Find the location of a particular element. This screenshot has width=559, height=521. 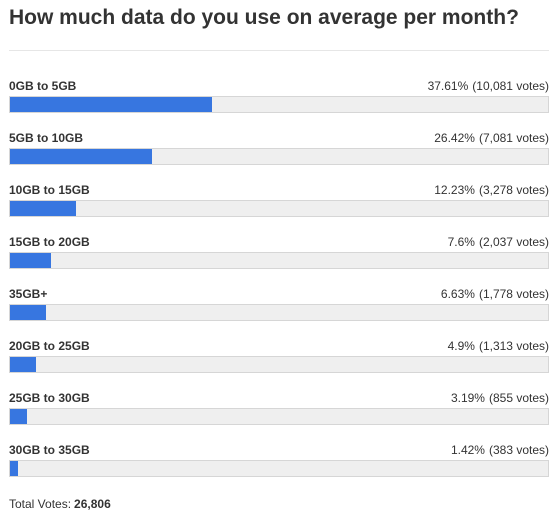

option-percent: 26.42% is located at coordinates (454, 138).